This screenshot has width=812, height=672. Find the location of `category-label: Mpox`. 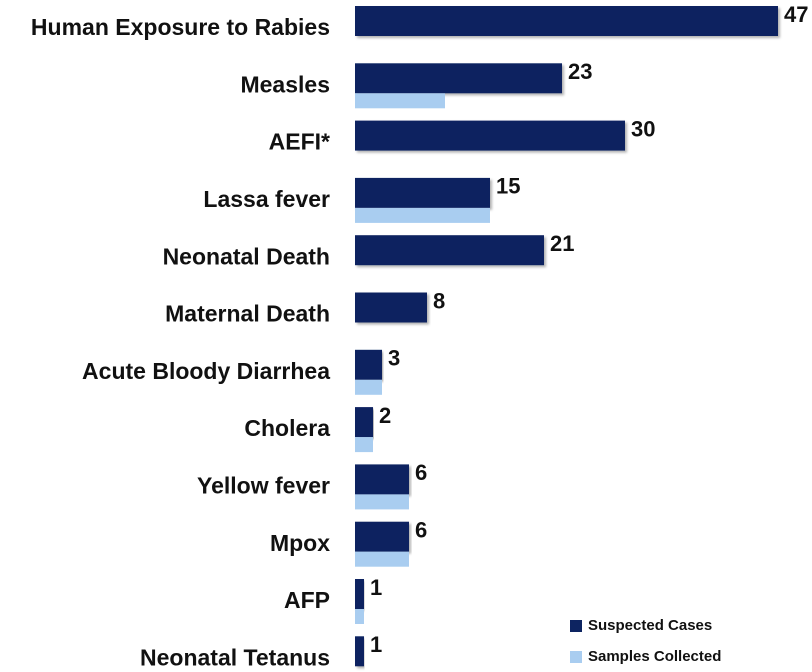

category-label: Mpox is located at coordinates (300, 543).